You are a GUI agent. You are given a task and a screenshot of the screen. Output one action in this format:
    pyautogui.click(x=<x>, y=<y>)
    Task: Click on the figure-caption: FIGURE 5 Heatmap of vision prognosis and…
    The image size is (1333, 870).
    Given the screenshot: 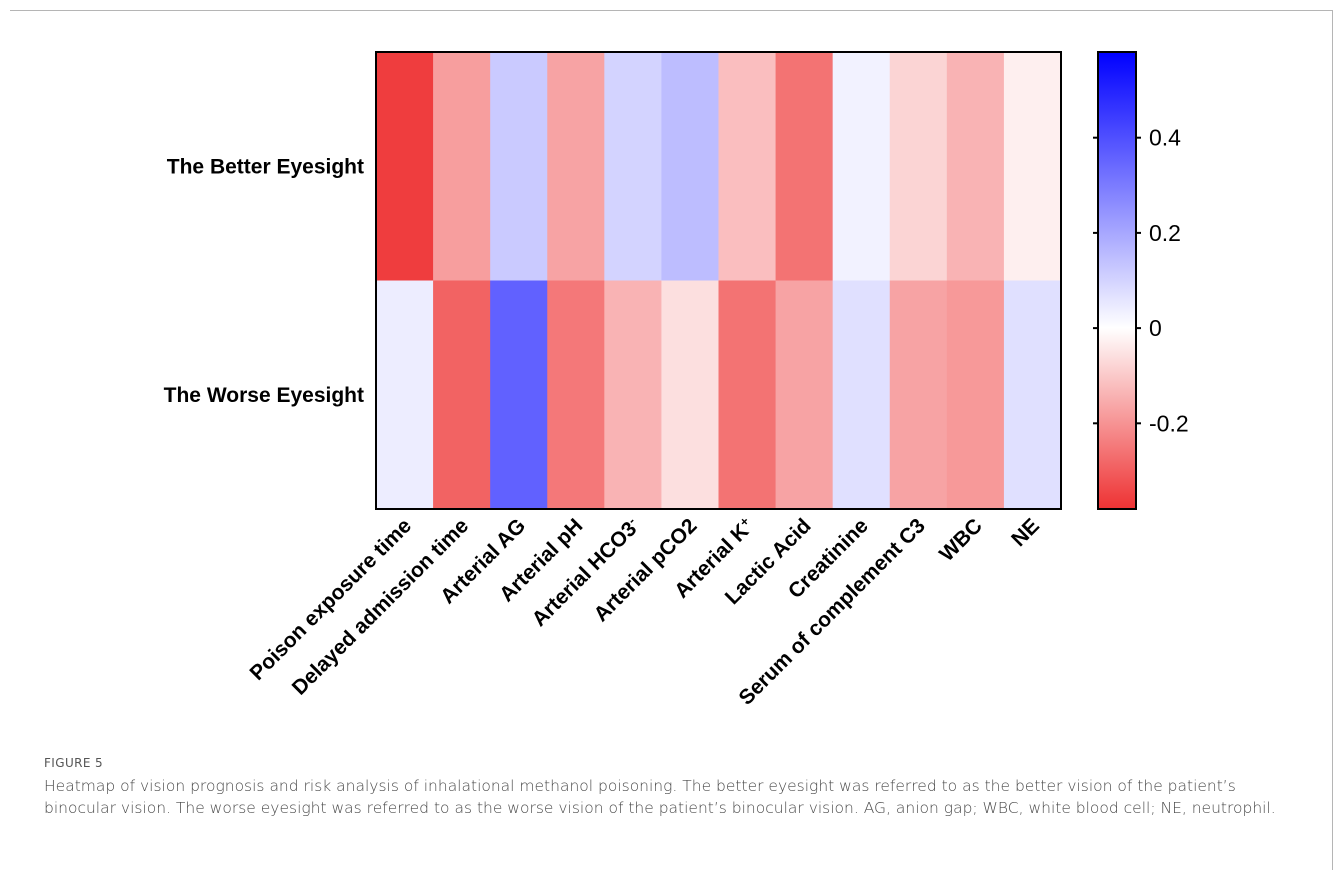 What is the action you would take?
    pyautogui.click(x=674, y=787)
    